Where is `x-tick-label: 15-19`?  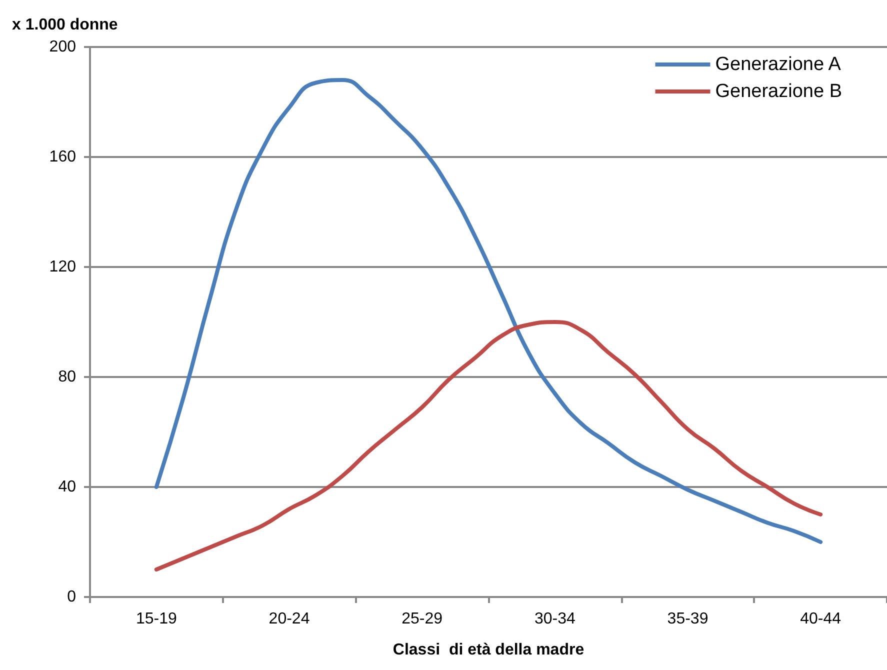 x-tick-label: 15-19 is located at coordinates (156, 619).